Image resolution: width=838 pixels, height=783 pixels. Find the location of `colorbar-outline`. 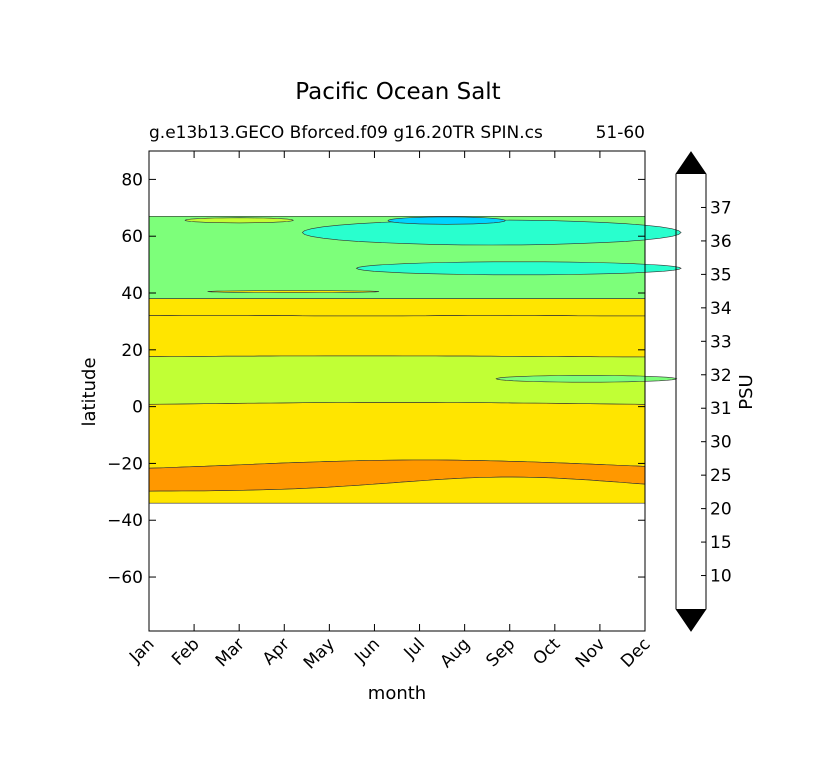

colorbar-outline is located at coordinates (691, 391).